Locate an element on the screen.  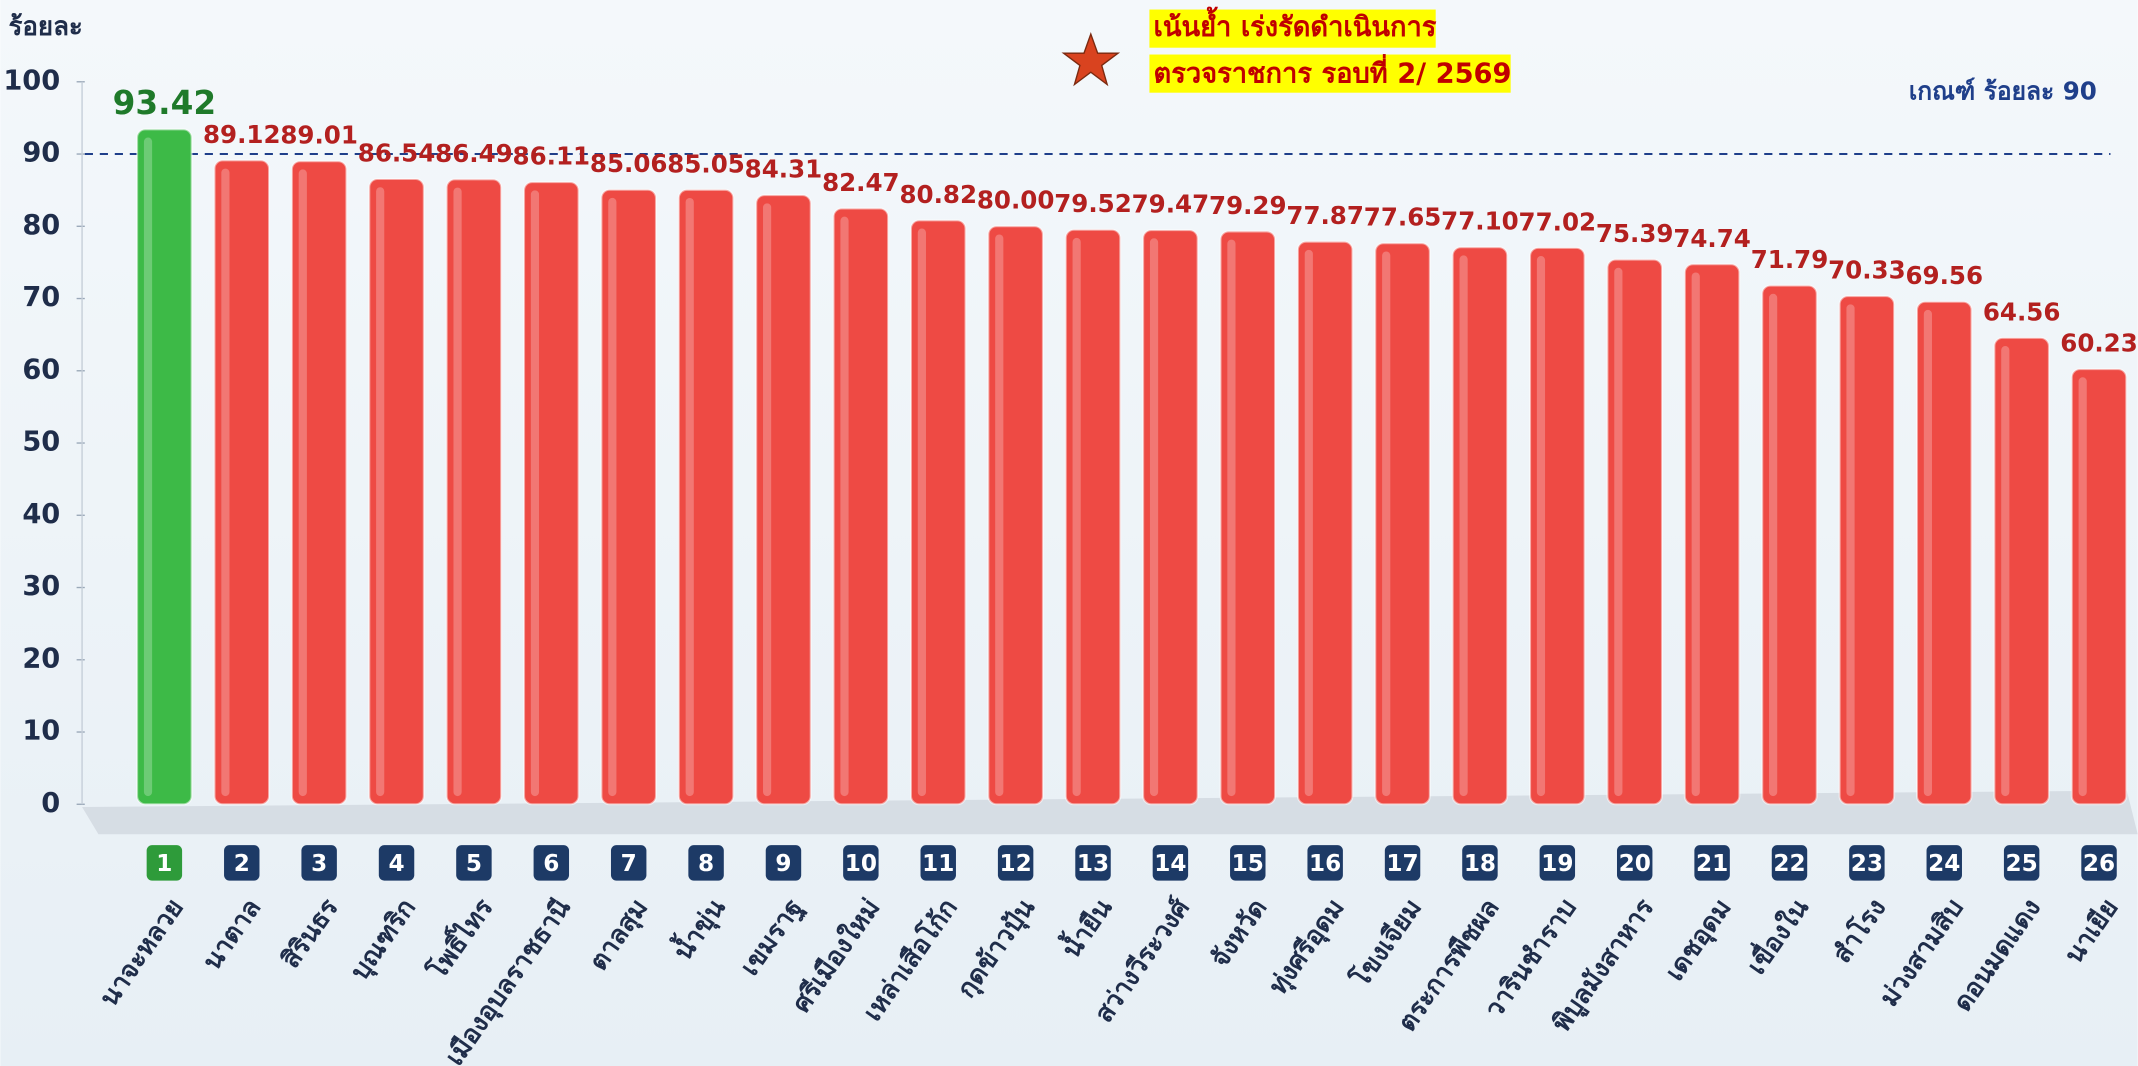
value-label: 93.42 is located at coordinates (164, 103).